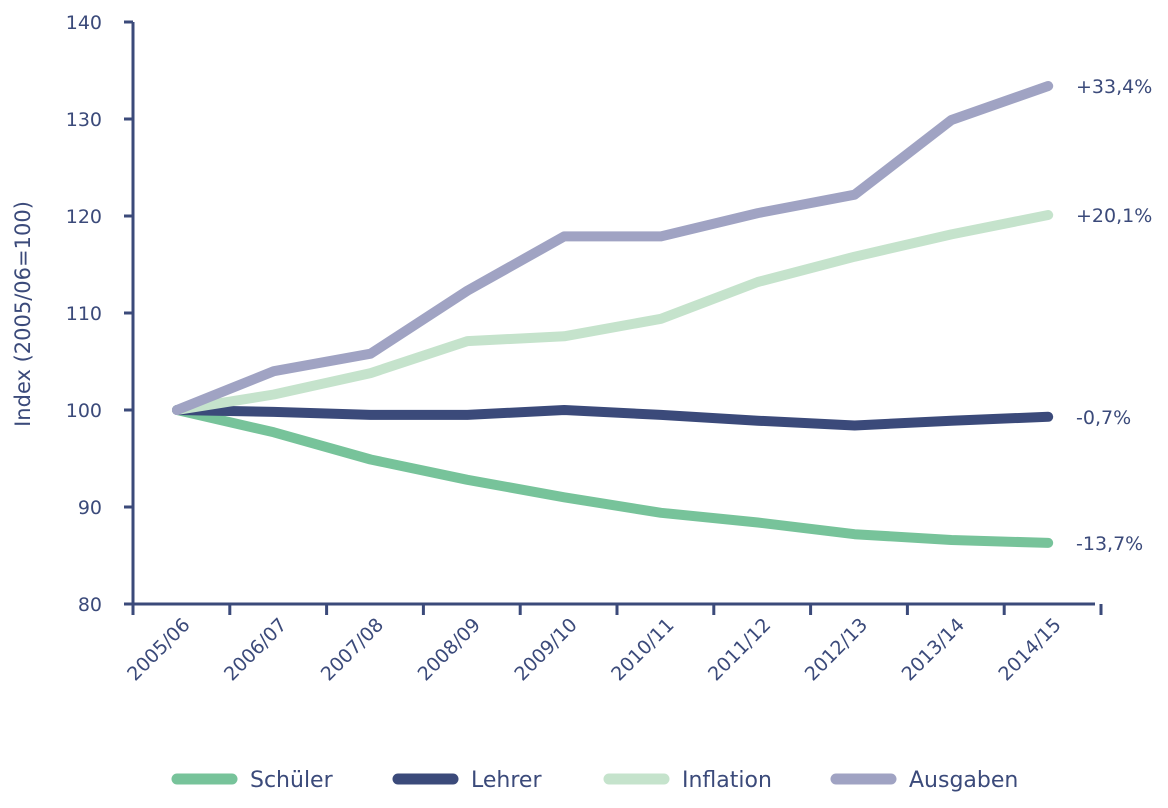 The height and width of the screenshot is (808, 1168). What do you see at coordinates (1109, 544) in the screenshot?
I see `end-label-schüler: -13,7%` at bounding box center [1109, 544].